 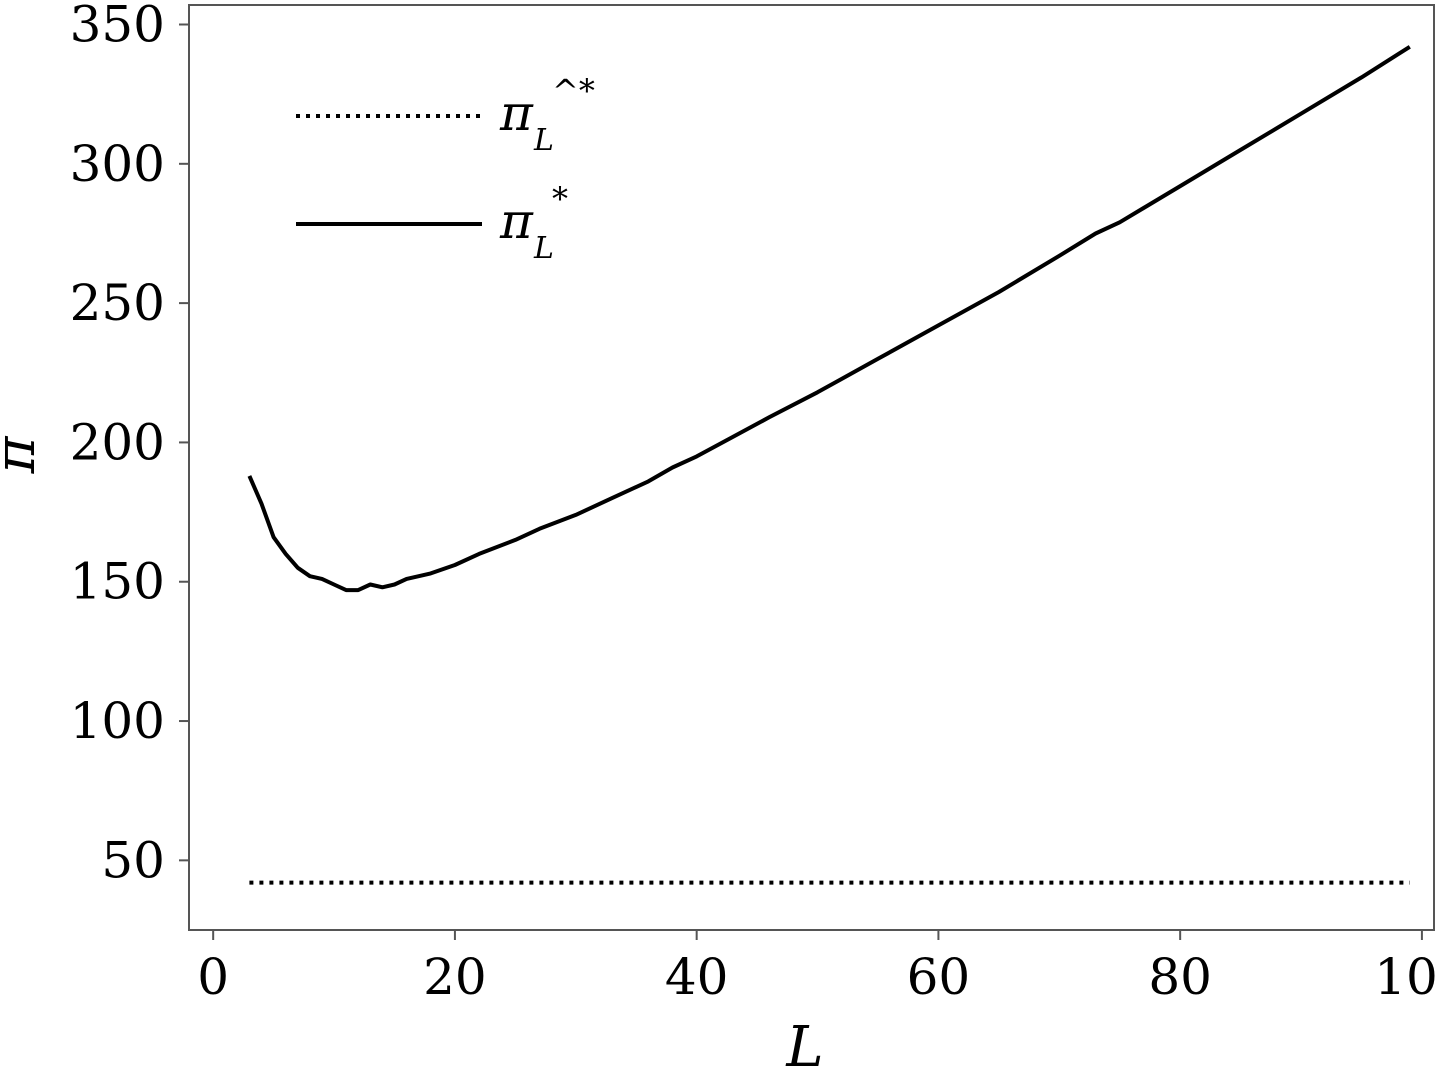 What do you see at coordinates (455, 977) in the screenshot?
I see `x-tick-label: 20` at bounding box center [455, 977].